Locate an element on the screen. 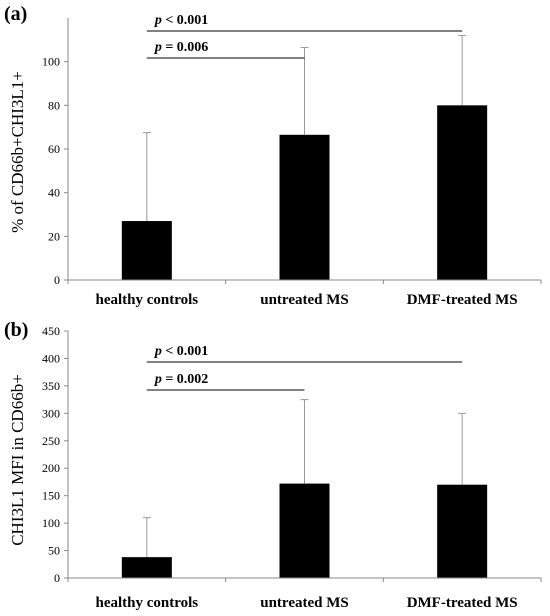  panel-a-y-tick-label: 60 is located at coordinates (54, 149).